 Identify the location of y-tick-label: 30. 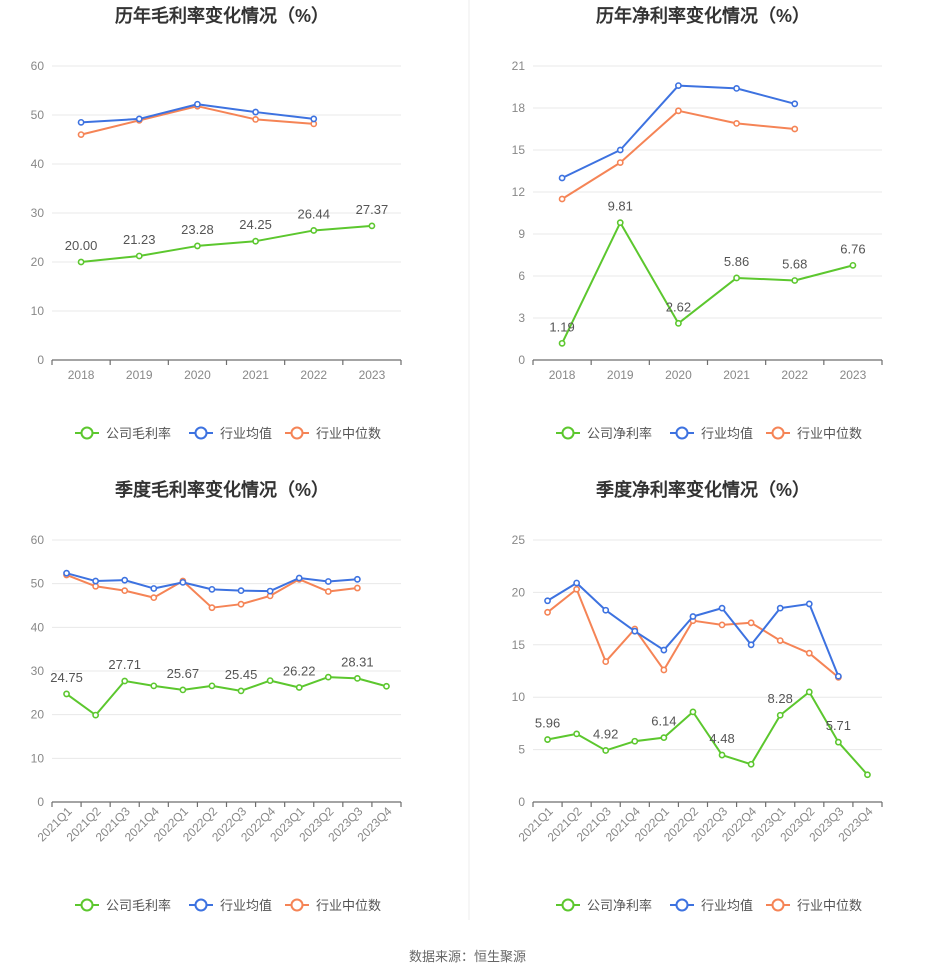
(38, 671).